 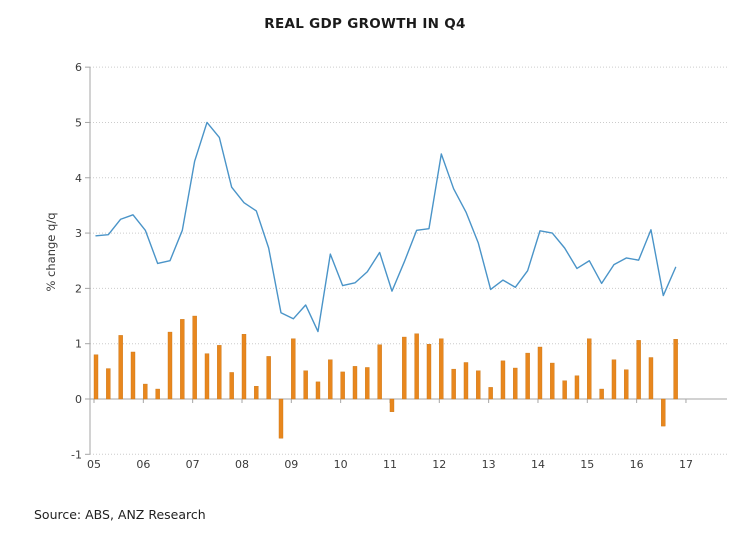 What do you see at coordinates (78, 399) in the screenshot?
I see `y-tick-label: 0` at bounding box center [78, 399].